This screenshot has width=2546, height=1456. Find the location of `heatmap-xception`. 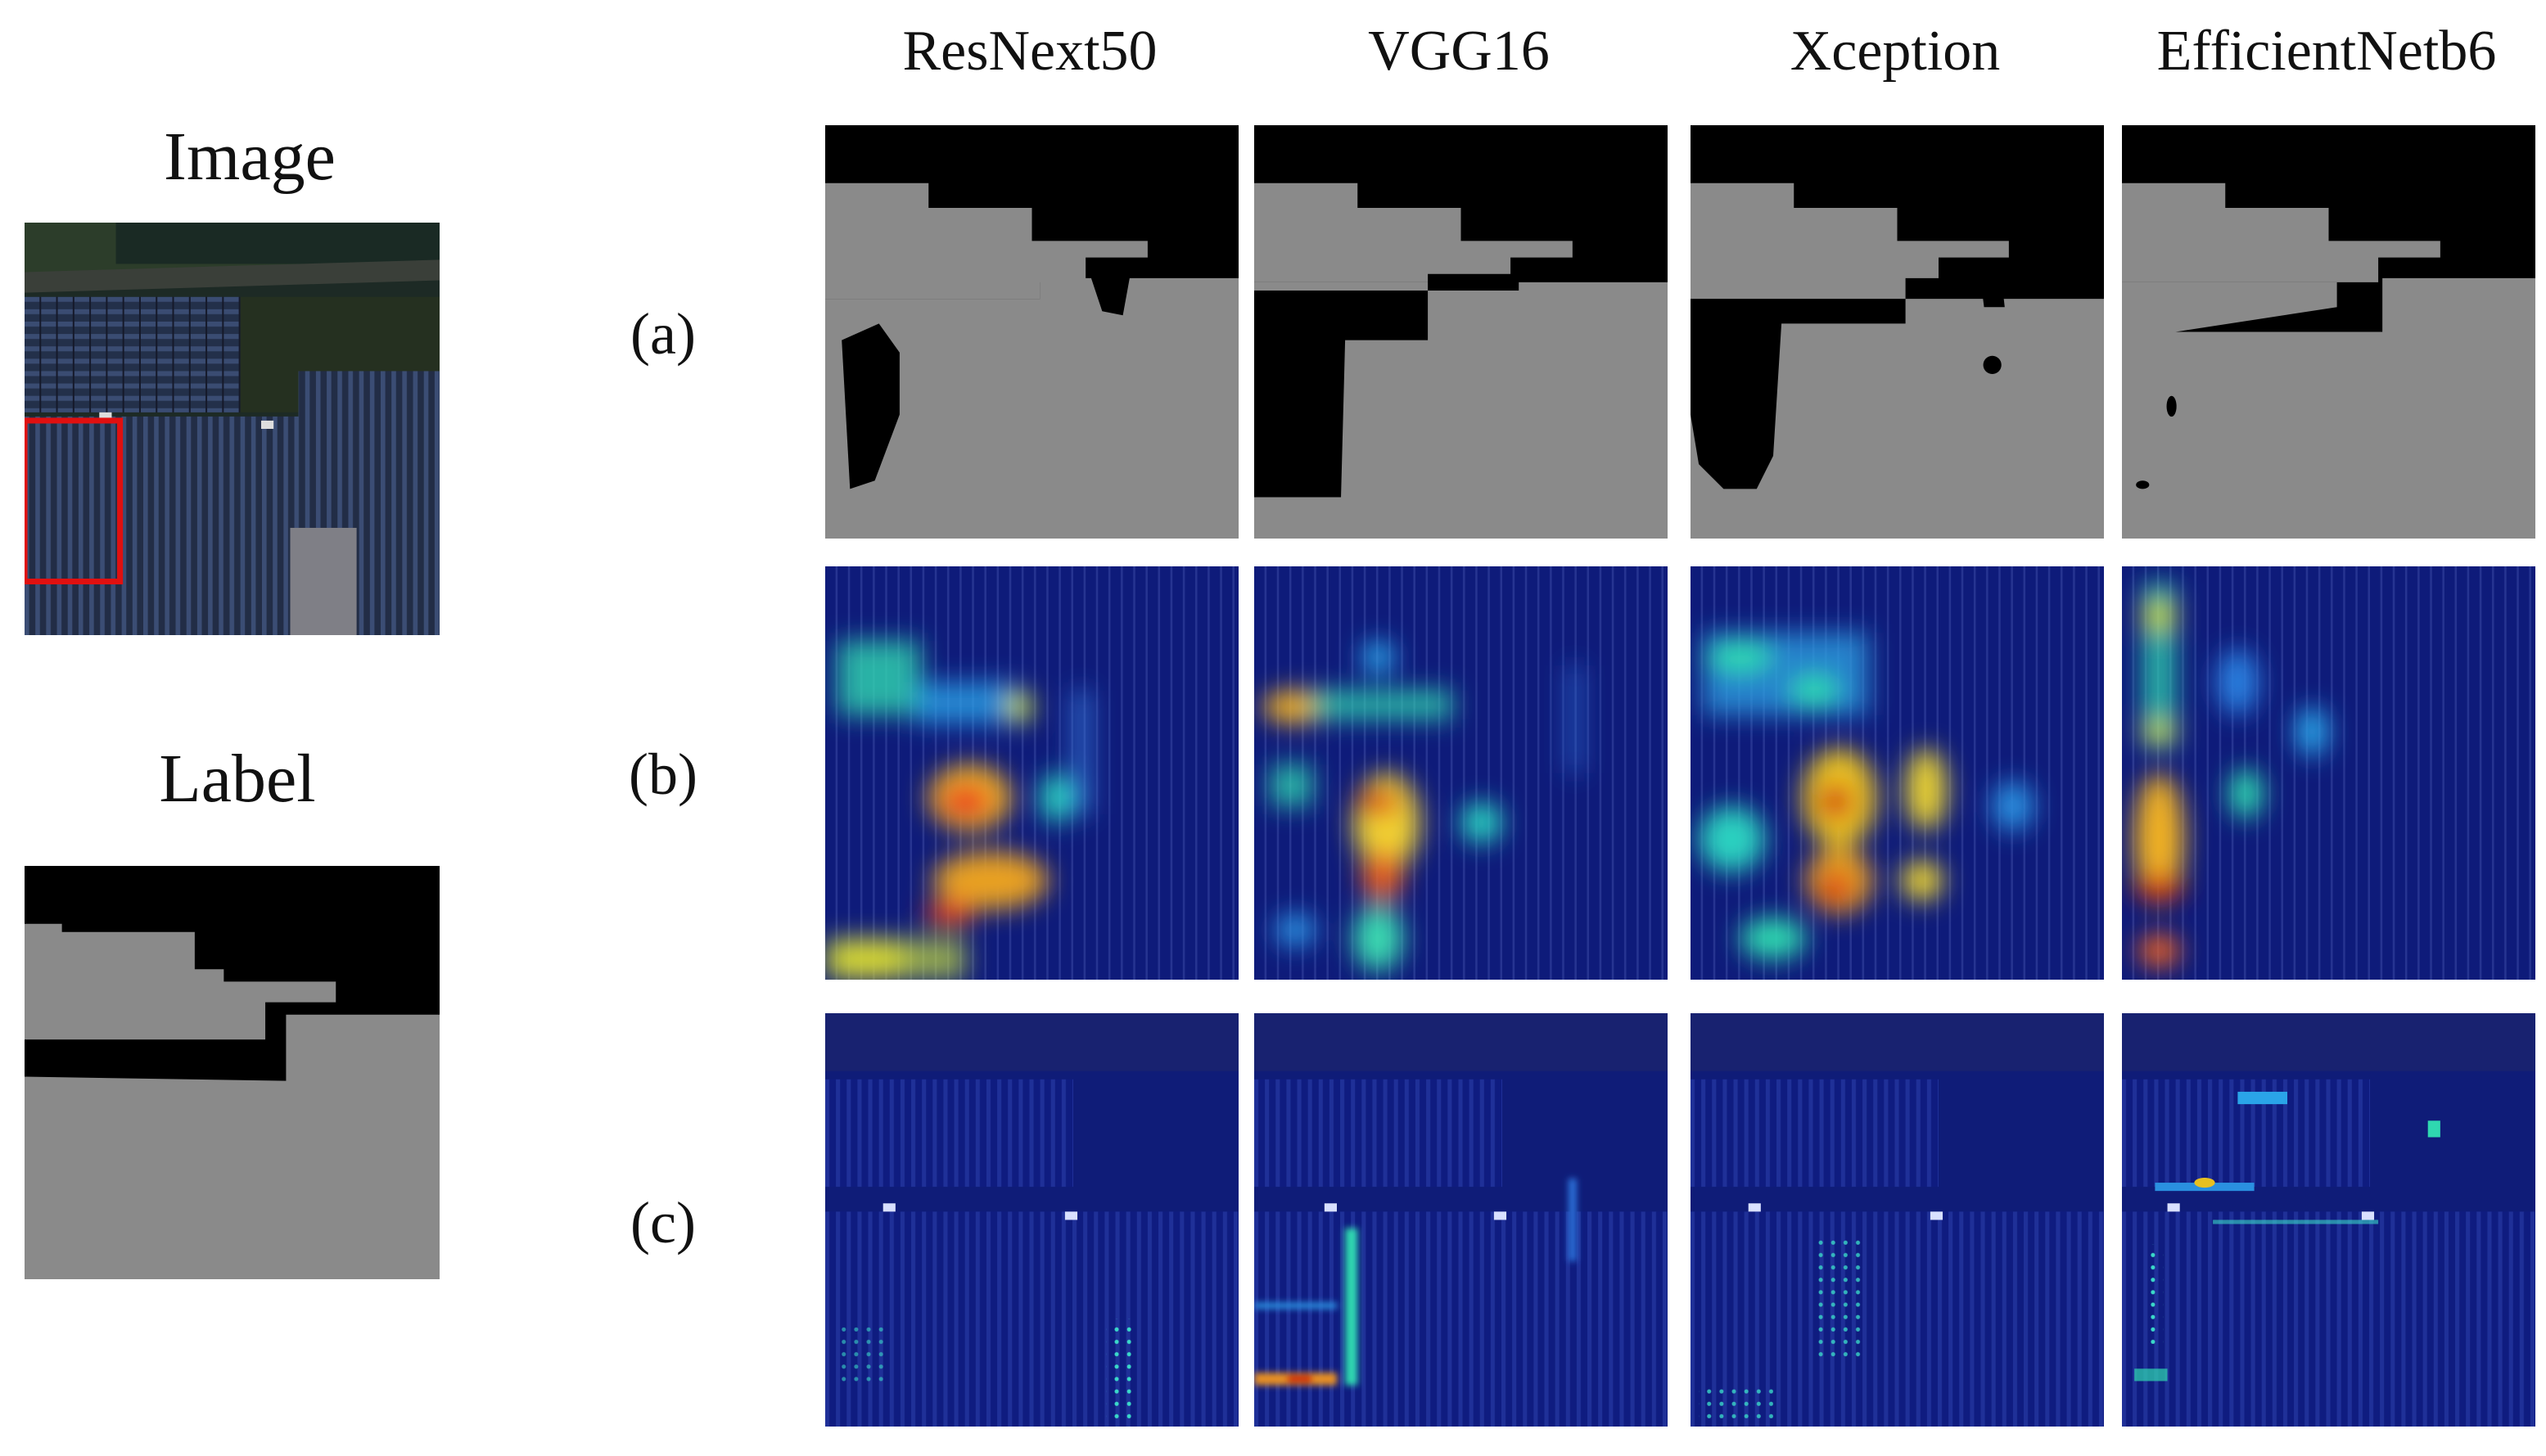

heatmap-xception is located at coordinates (1897, 773).